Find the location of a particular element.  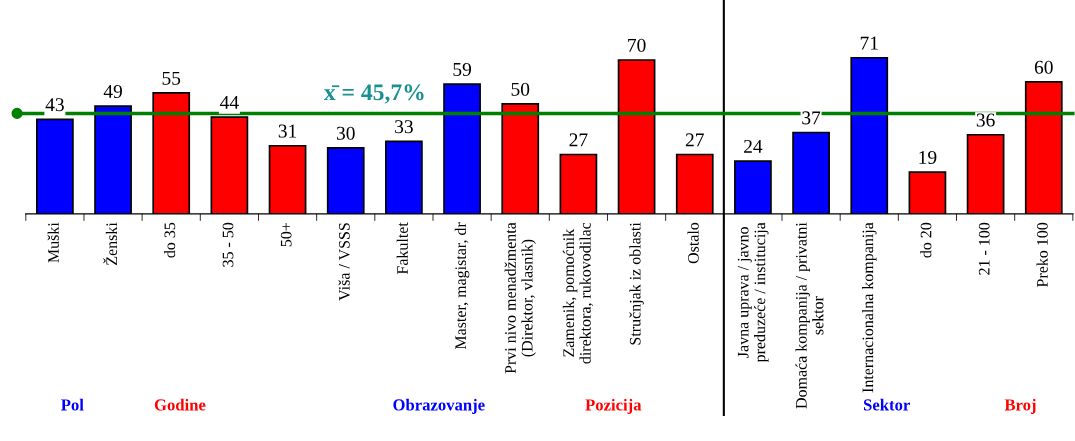

x-tick-label: do 35 is located at coordinates (169, 240).